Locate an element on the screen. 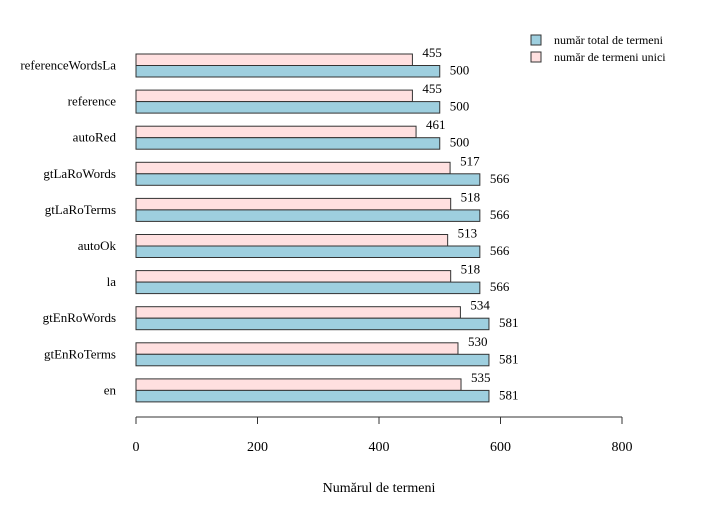  bar-total-gtlaroterms is located at coordinates (308, 215).